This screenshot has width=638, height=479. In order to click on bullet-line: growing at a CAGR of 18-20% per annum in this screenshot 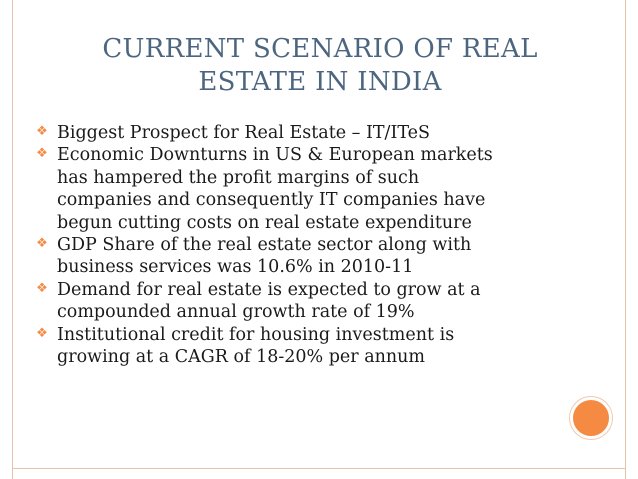, I will do `click(241, 357)`.